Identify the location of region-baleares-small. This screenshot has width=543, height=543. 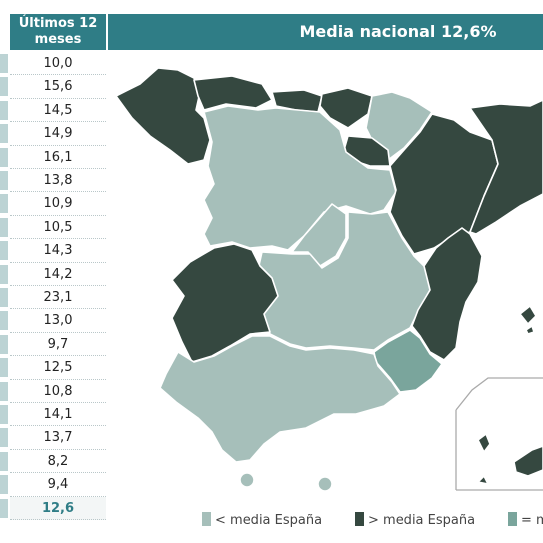
(530, 330).